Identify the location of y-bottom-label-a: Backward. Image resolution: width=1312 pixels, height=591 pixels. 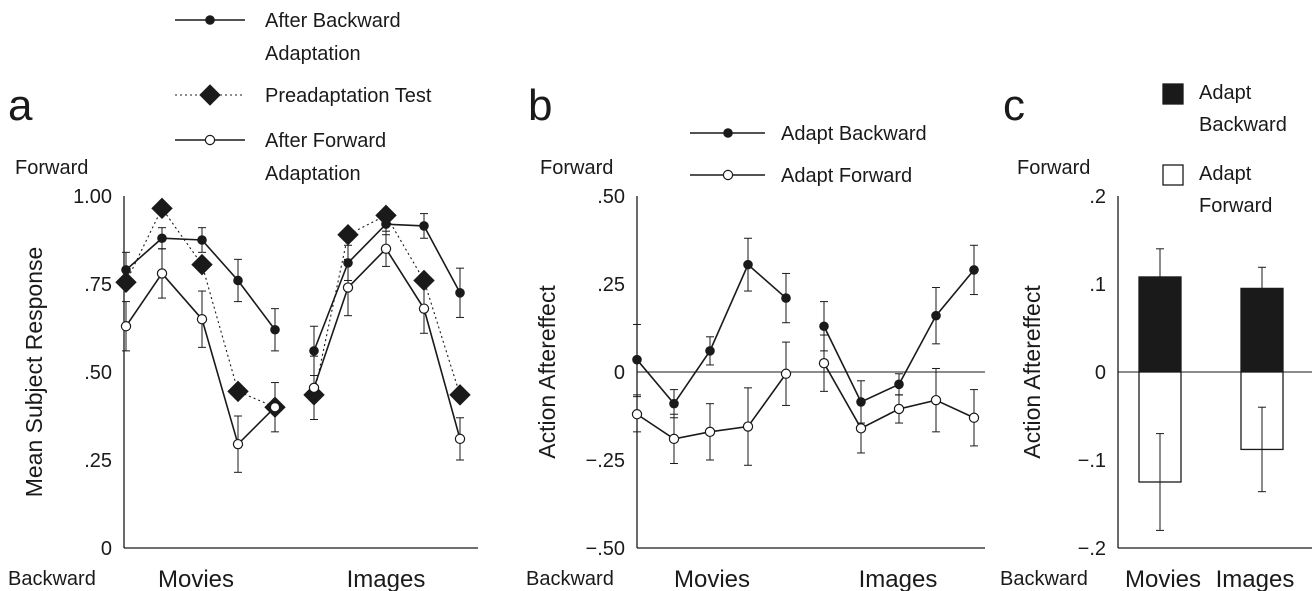
(52, 579).